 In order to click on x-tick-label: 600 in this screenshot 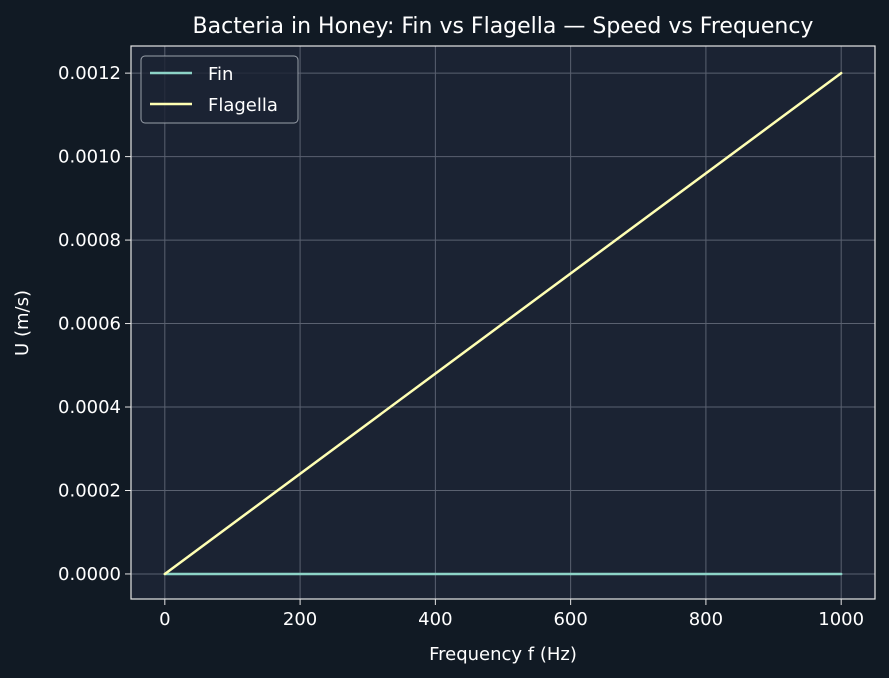, I will do `click(570, 619)`.